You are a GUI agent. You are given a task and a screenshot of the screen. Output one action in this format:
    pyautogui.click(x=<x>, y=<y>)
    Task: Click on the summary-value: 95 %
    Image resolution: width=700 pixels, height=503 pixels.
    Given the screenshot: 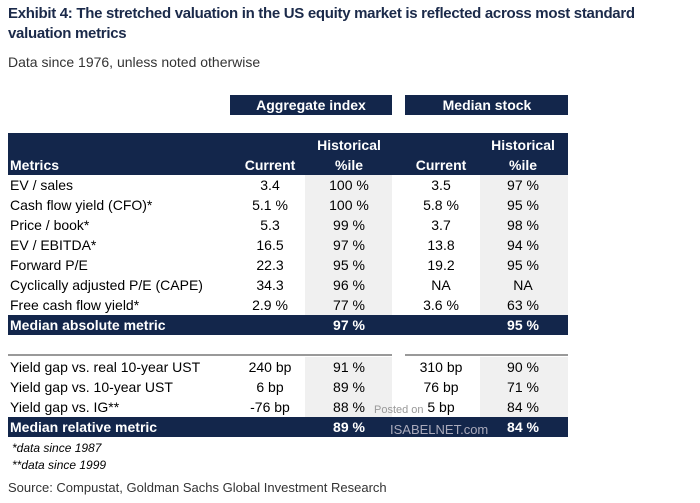 What is the action you would take?
    pyautogui.click(x=523, y=325)
    